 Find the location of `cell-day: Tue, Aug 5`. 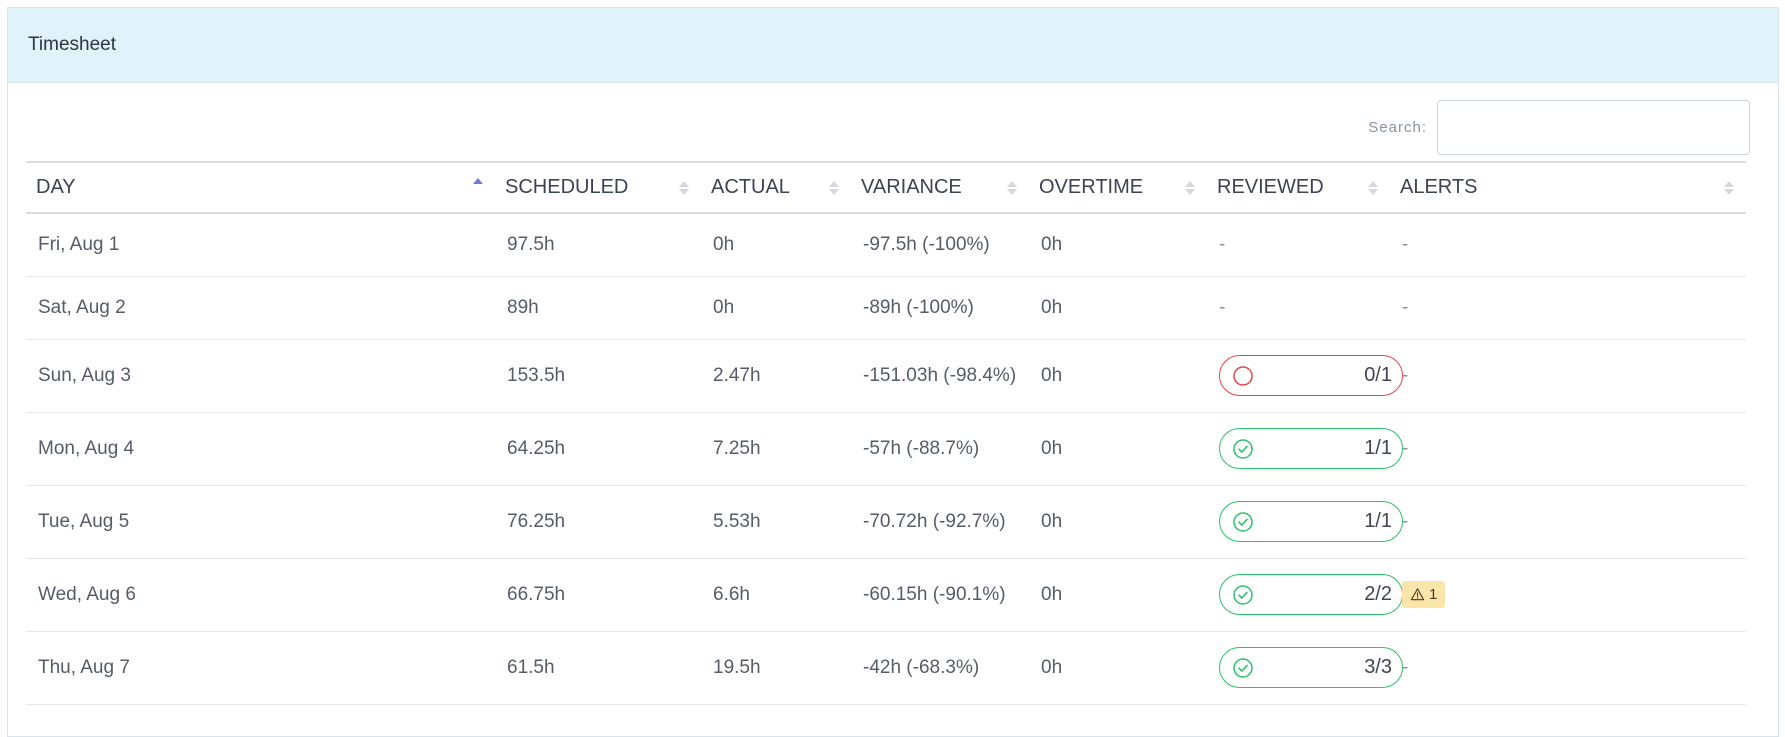

cell-day: Tue, Aug 5 is located at coordinates (260, 522).